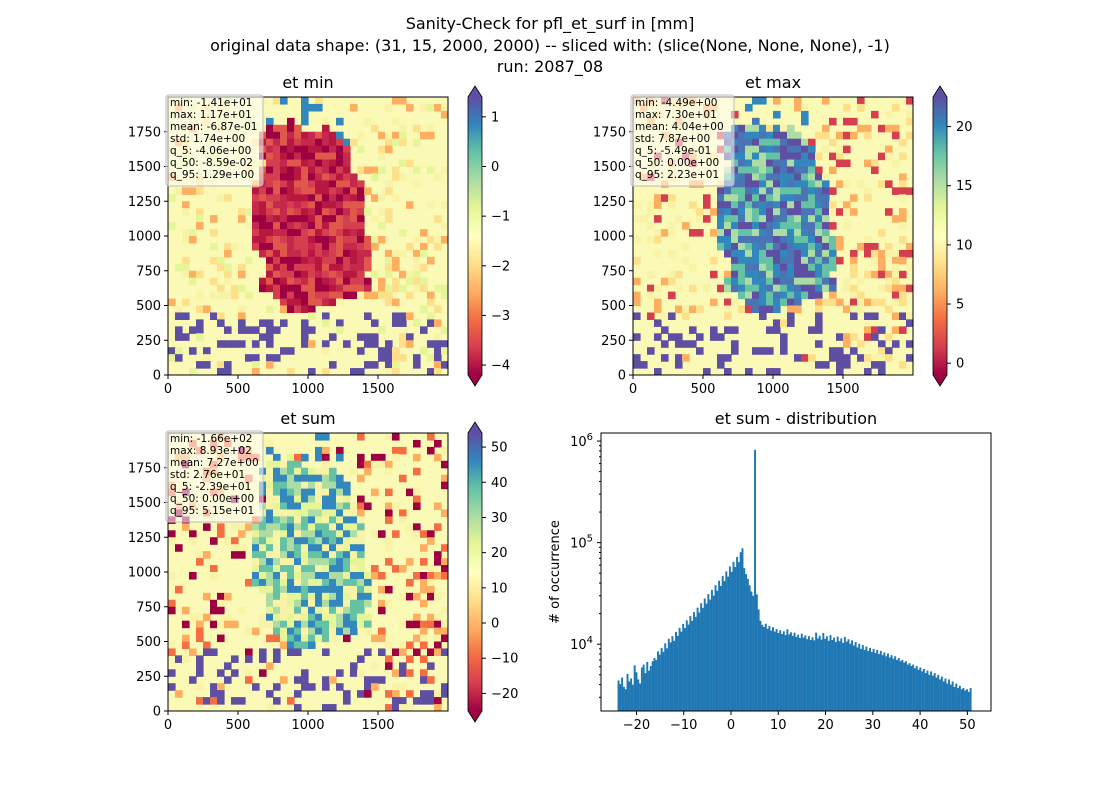  What do you see at coordinates (144, 538) in the screenshot?
I see `y-tick-label: 1250` at bounding box center [144, 538].